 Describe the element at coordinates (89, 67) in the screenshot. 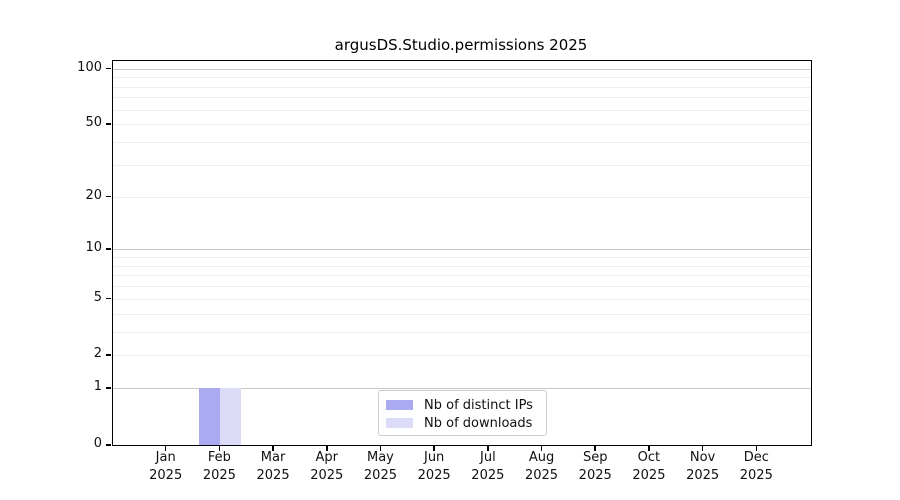

I see `y-tick-label: 100` at that location.